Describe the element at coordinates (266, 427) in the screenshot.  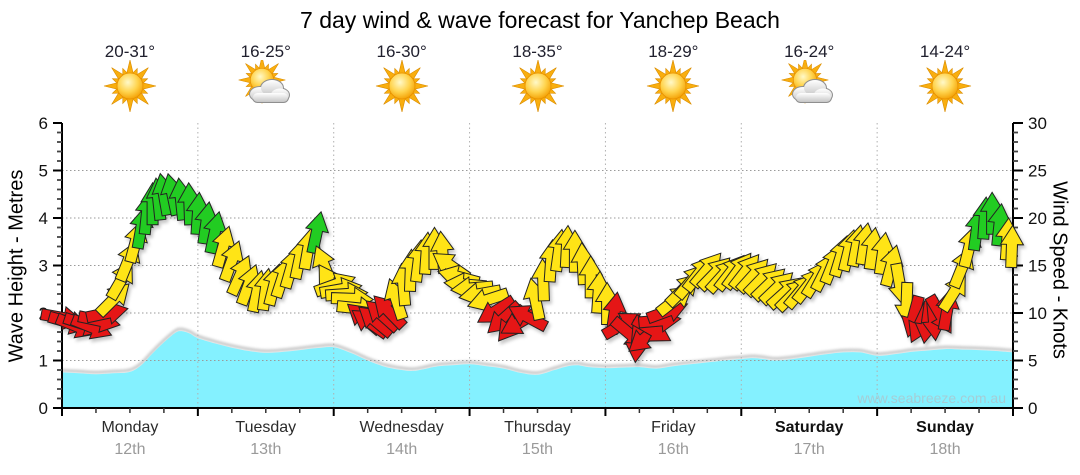
I see `day-label-tuesday: Tuesday` at that location.